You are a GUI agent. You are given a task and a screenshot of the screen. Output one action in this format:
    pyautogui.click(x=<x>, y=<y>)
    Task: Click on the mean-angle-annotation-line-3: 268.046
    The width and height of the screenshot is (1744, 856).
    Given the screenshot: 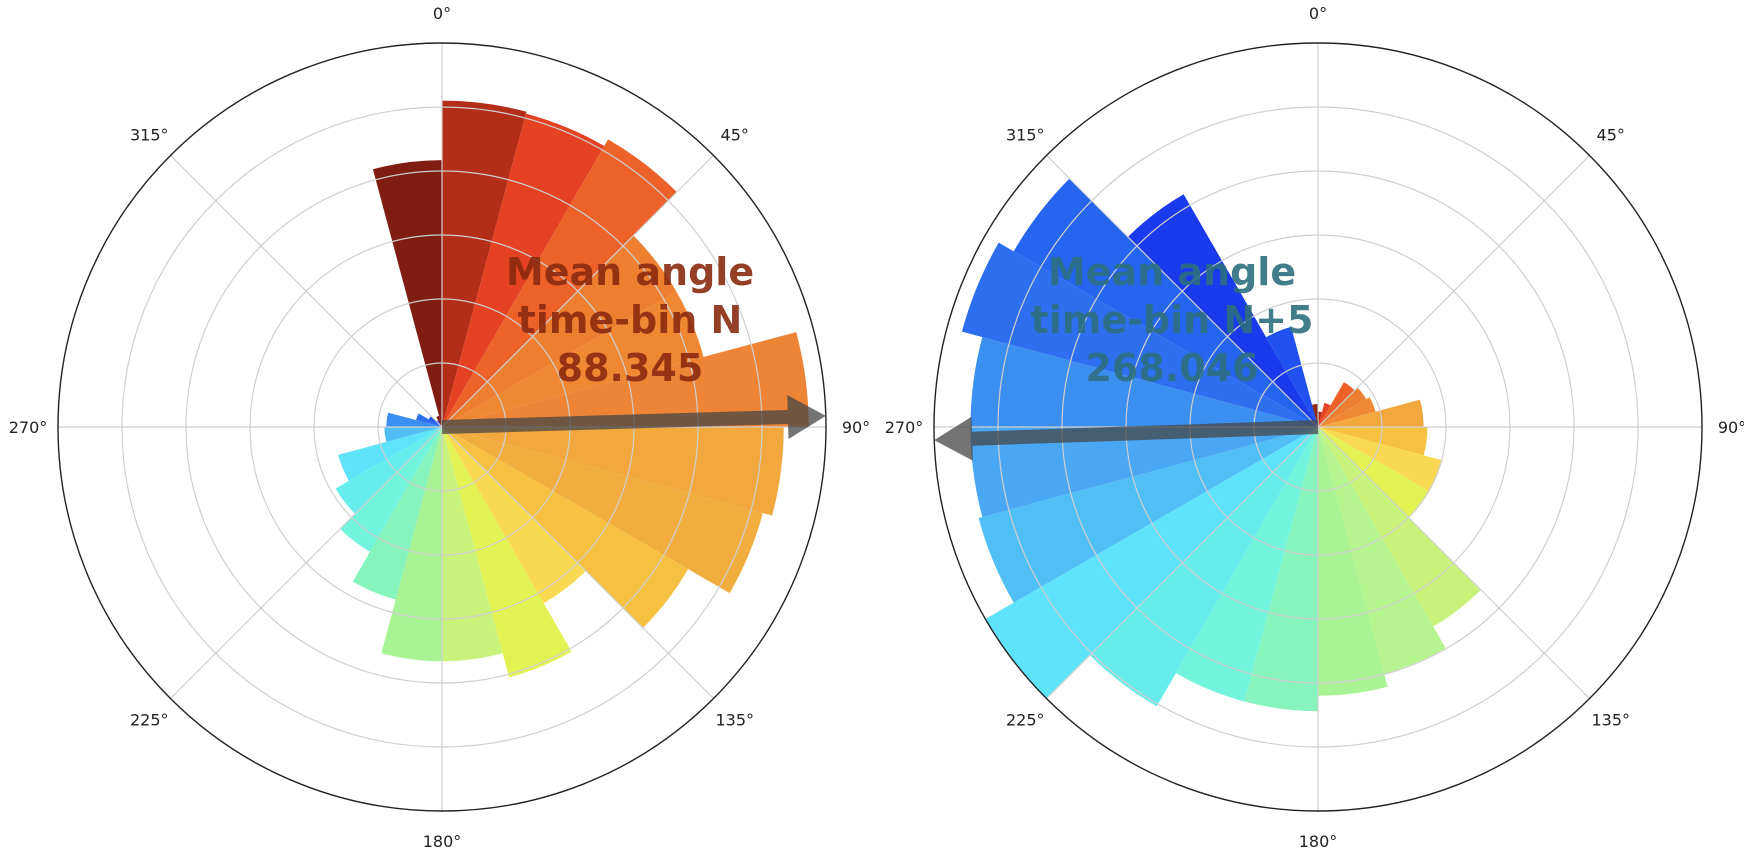 What is the action you would take?
    pyautogui.click(x=1171, y=368)
    